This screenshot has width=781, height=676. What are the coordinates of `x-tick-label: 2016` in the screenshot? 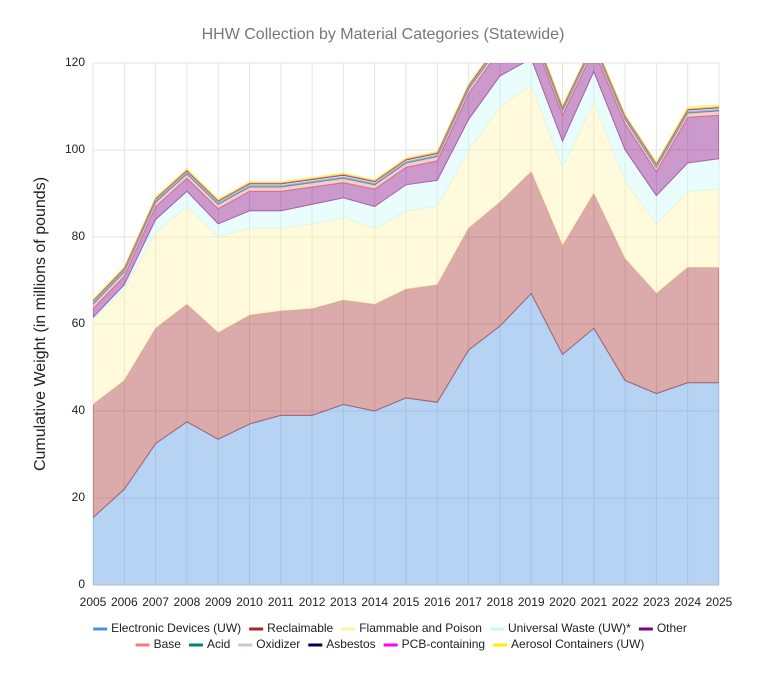 It's located at (437, 602).